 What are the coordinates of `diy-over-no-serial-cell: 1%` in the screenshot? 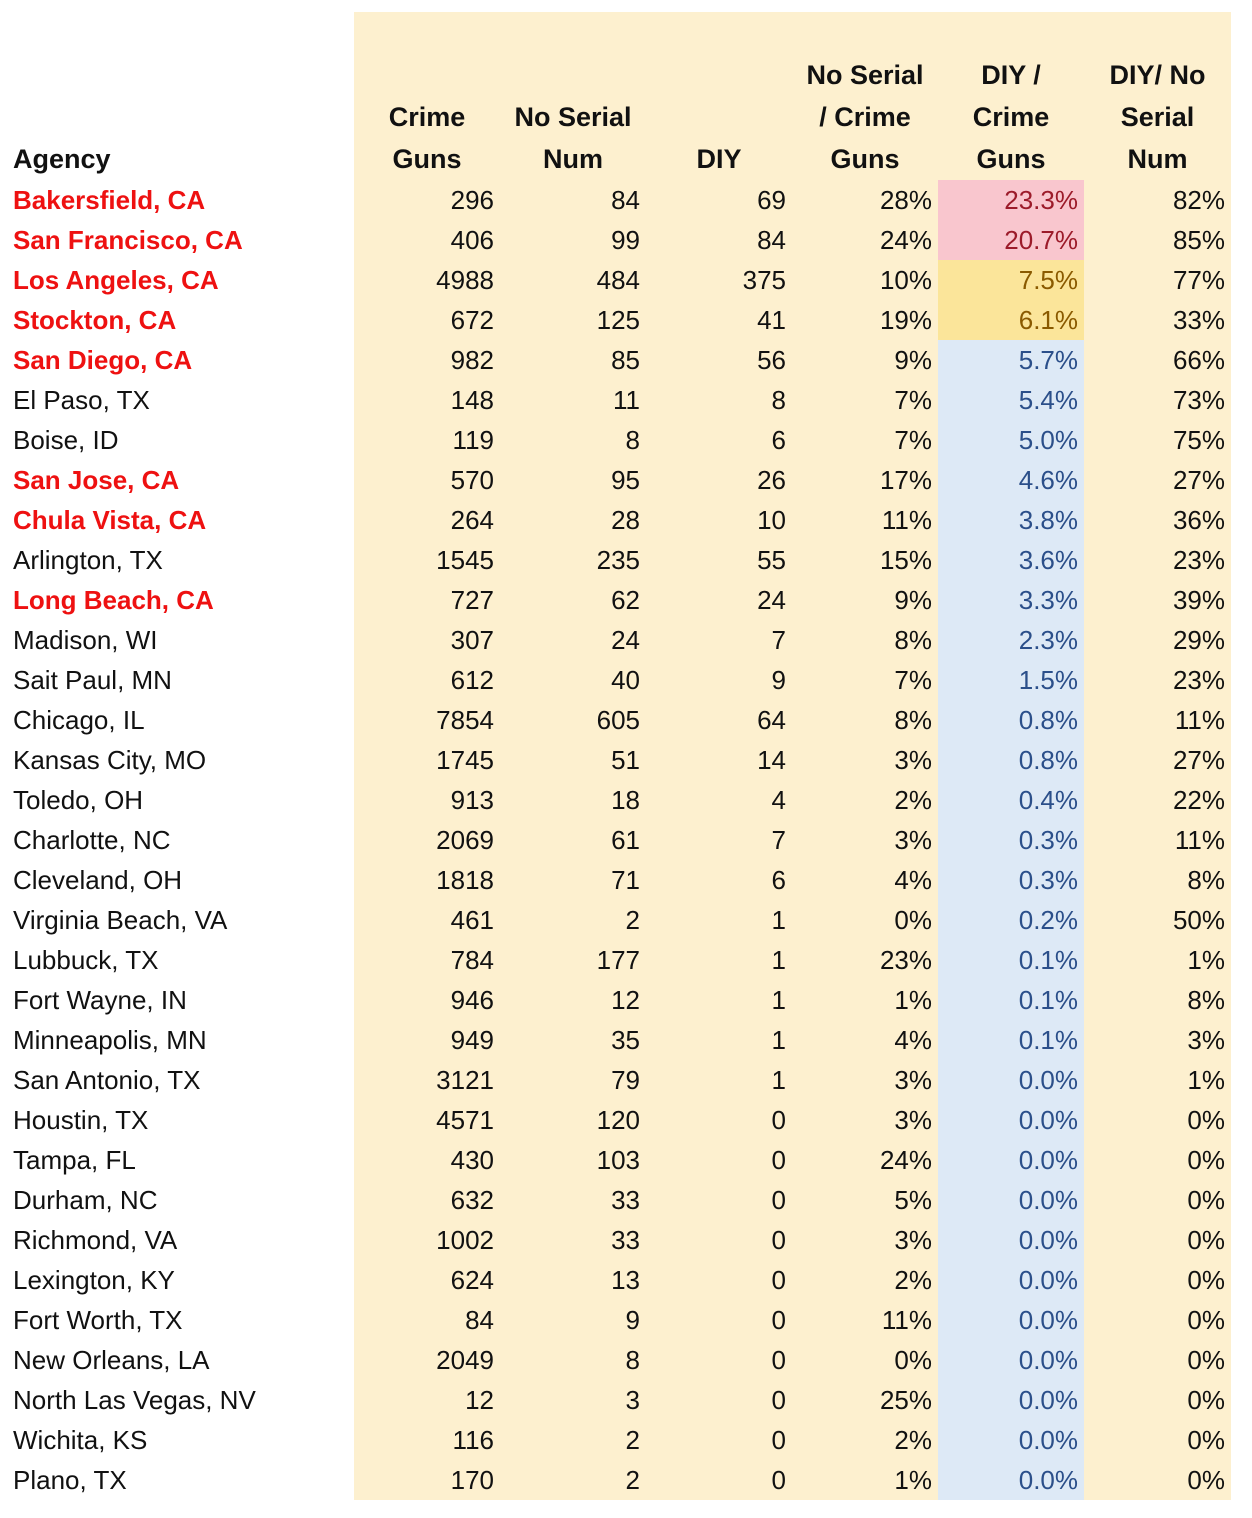 It's located at (1206, 1079).